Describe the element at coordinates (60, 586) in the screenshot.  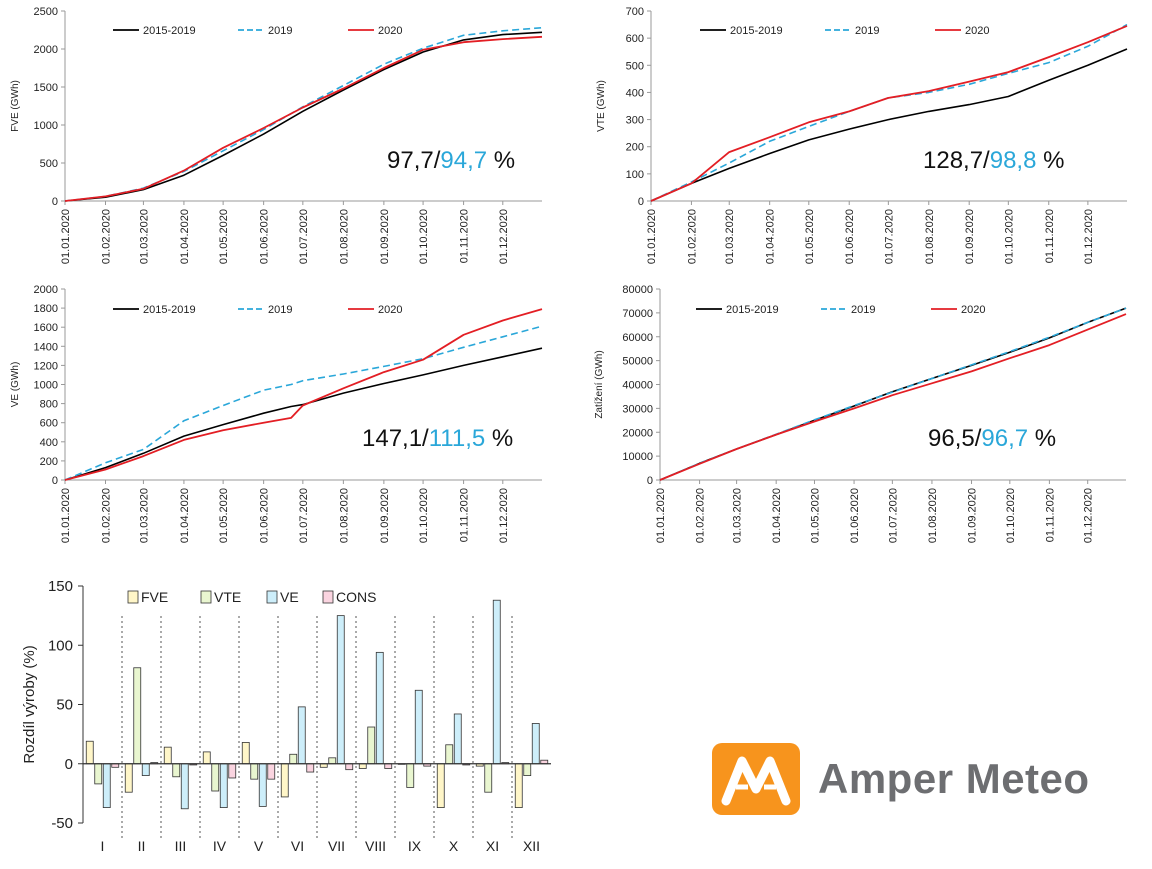
I see `y-tick-label: 150` at that location.